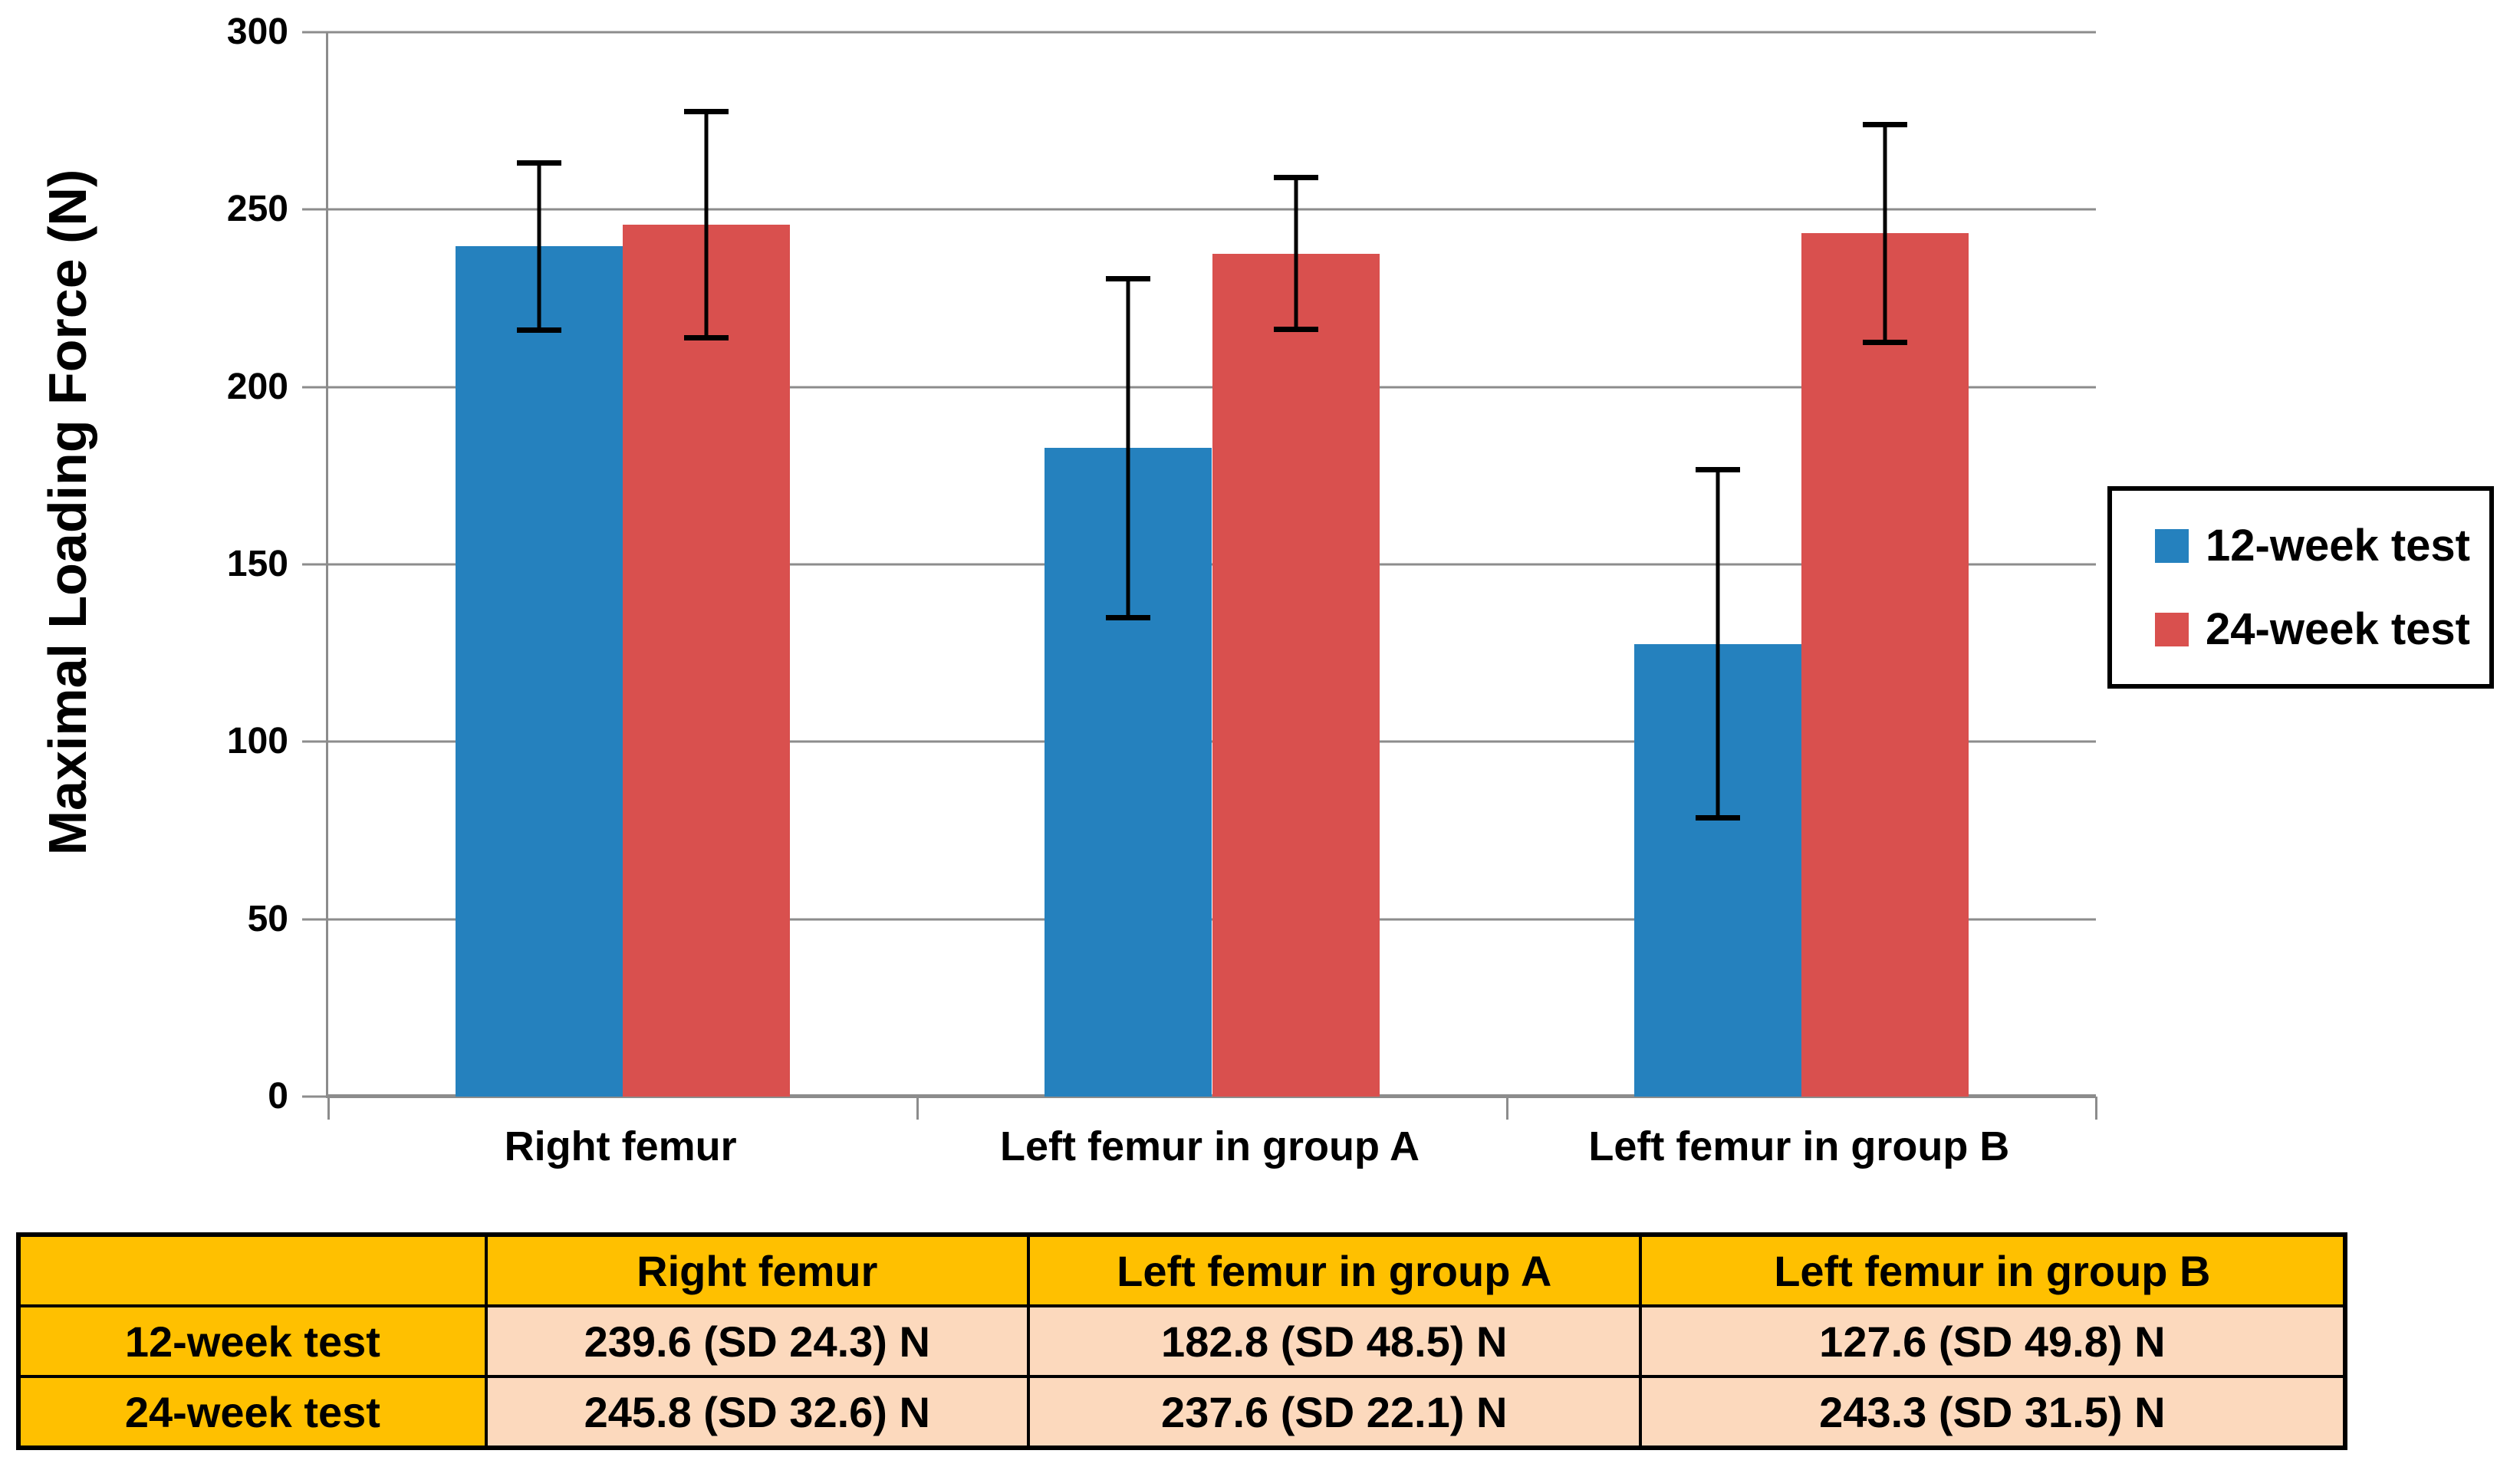 This screenshot has height=1457, width=2520. I want to click on legend-entry: 12-week test, so click(2322, 545).